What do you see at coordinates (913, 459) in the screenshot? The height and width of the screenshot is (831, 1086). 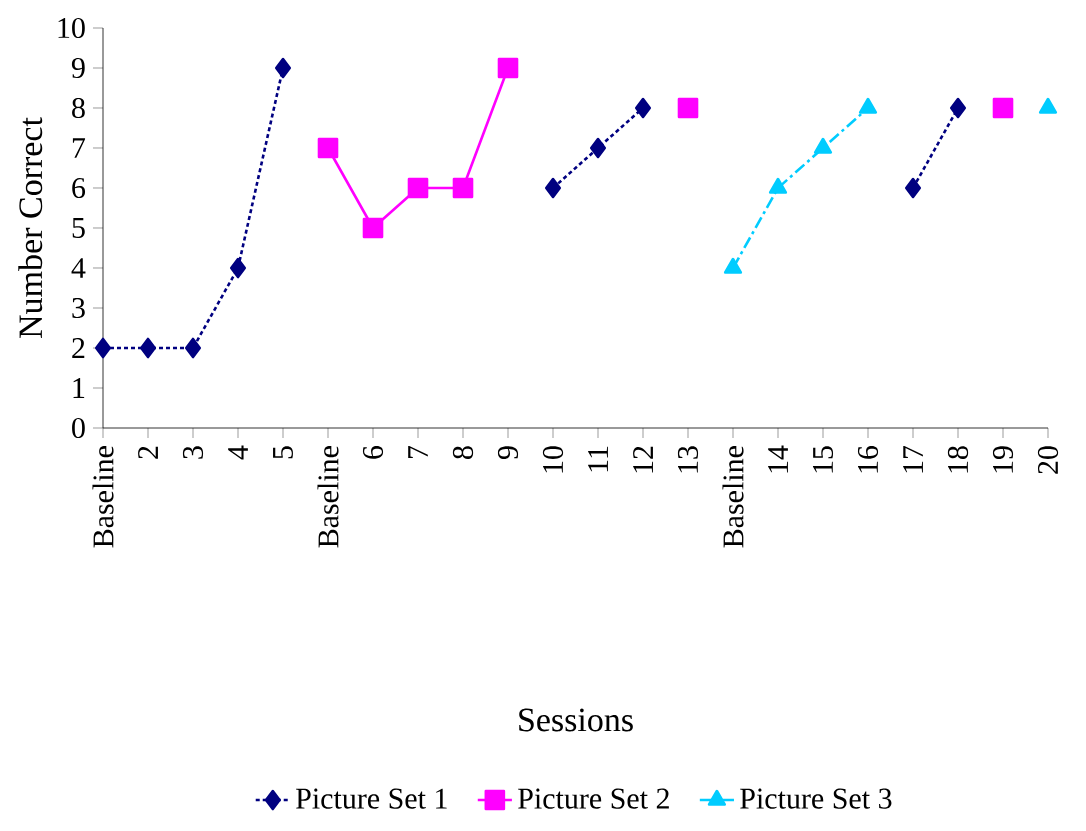 I see `x-tick-label: 17` at bounding box center [913, 459].